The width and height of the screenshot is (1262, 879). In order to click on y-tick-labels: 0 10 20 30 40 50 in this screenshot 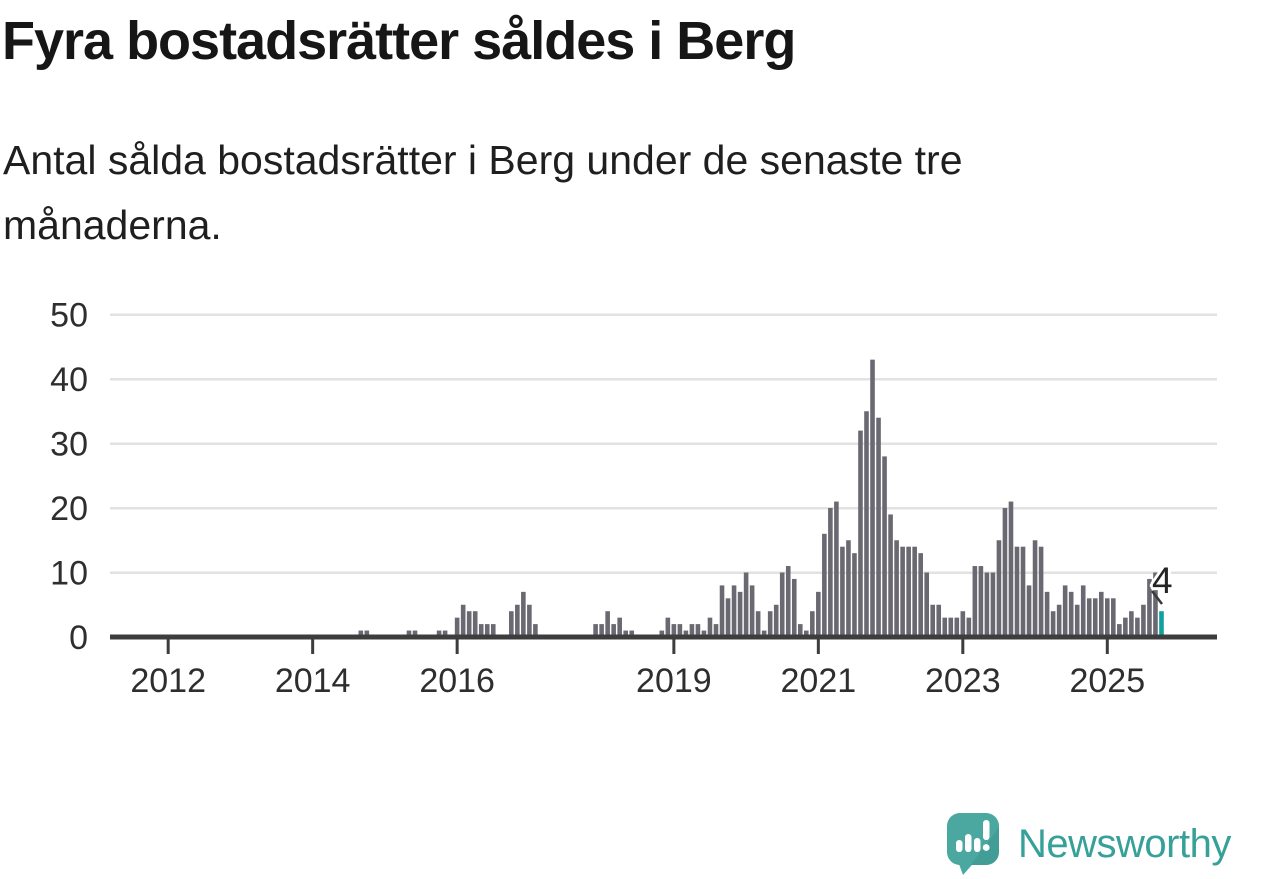, I will do `click(69, 477)`.